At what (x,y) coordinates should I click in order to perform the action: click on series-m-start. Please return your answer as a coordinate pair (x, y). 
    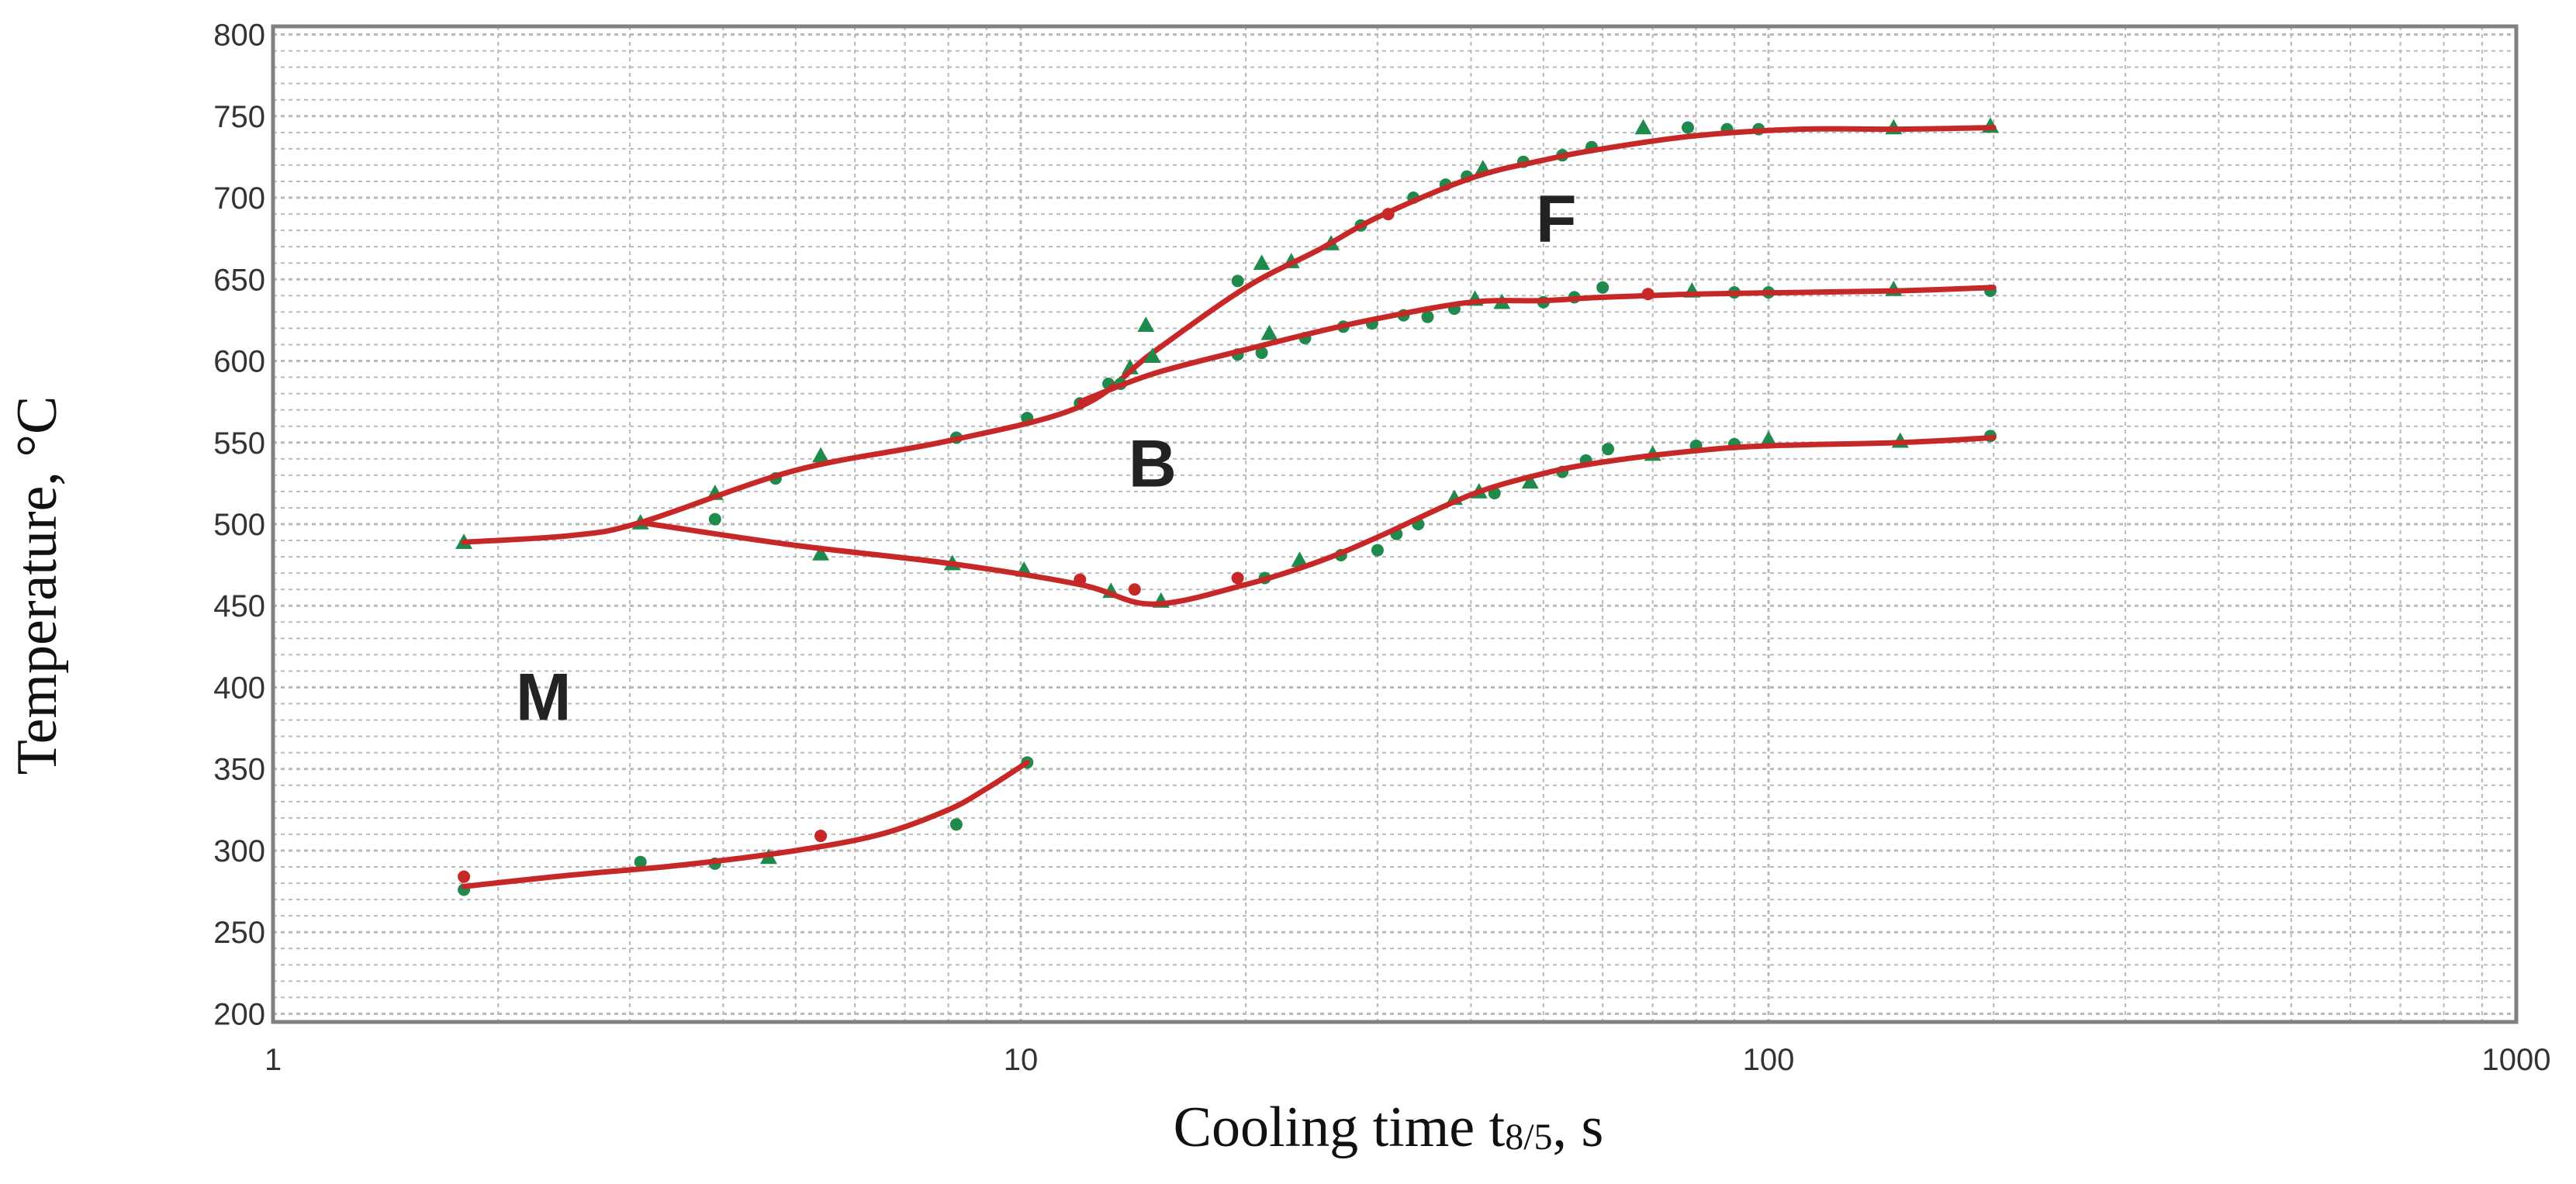
    Looking at the image, I should click on (746, 826).